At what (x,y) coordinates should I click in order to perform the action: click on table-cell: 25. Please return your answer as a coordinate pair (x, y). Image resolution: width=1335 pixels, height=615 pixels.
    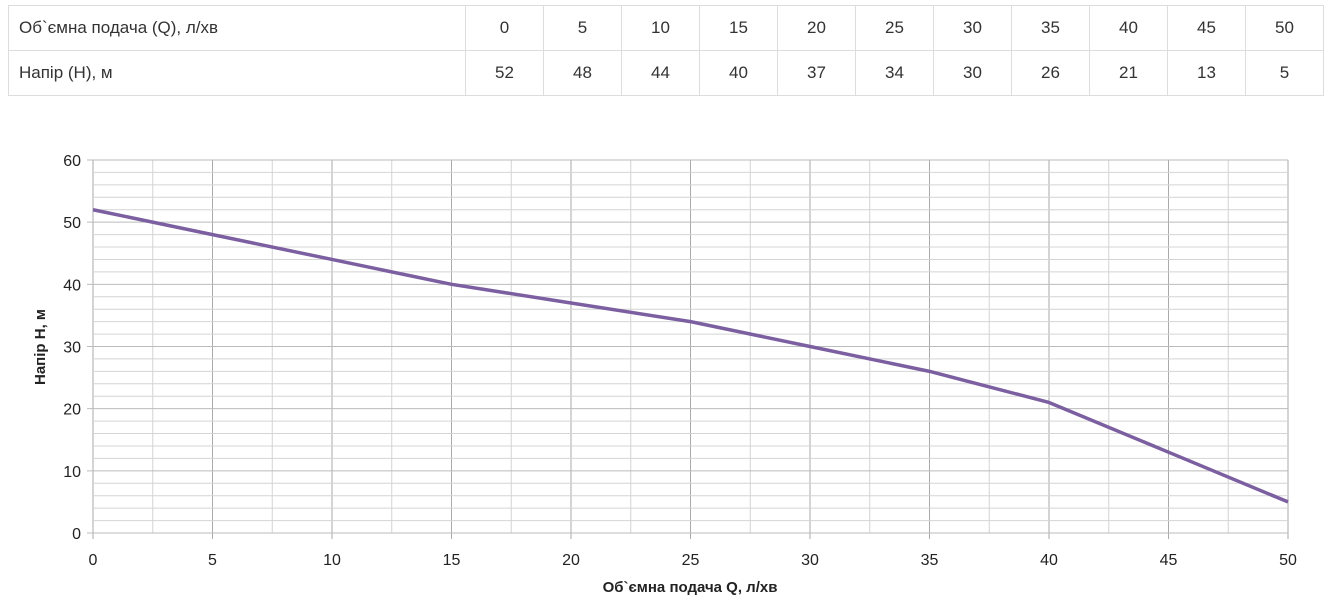
    Looking at the image, I should click on (894, 28).